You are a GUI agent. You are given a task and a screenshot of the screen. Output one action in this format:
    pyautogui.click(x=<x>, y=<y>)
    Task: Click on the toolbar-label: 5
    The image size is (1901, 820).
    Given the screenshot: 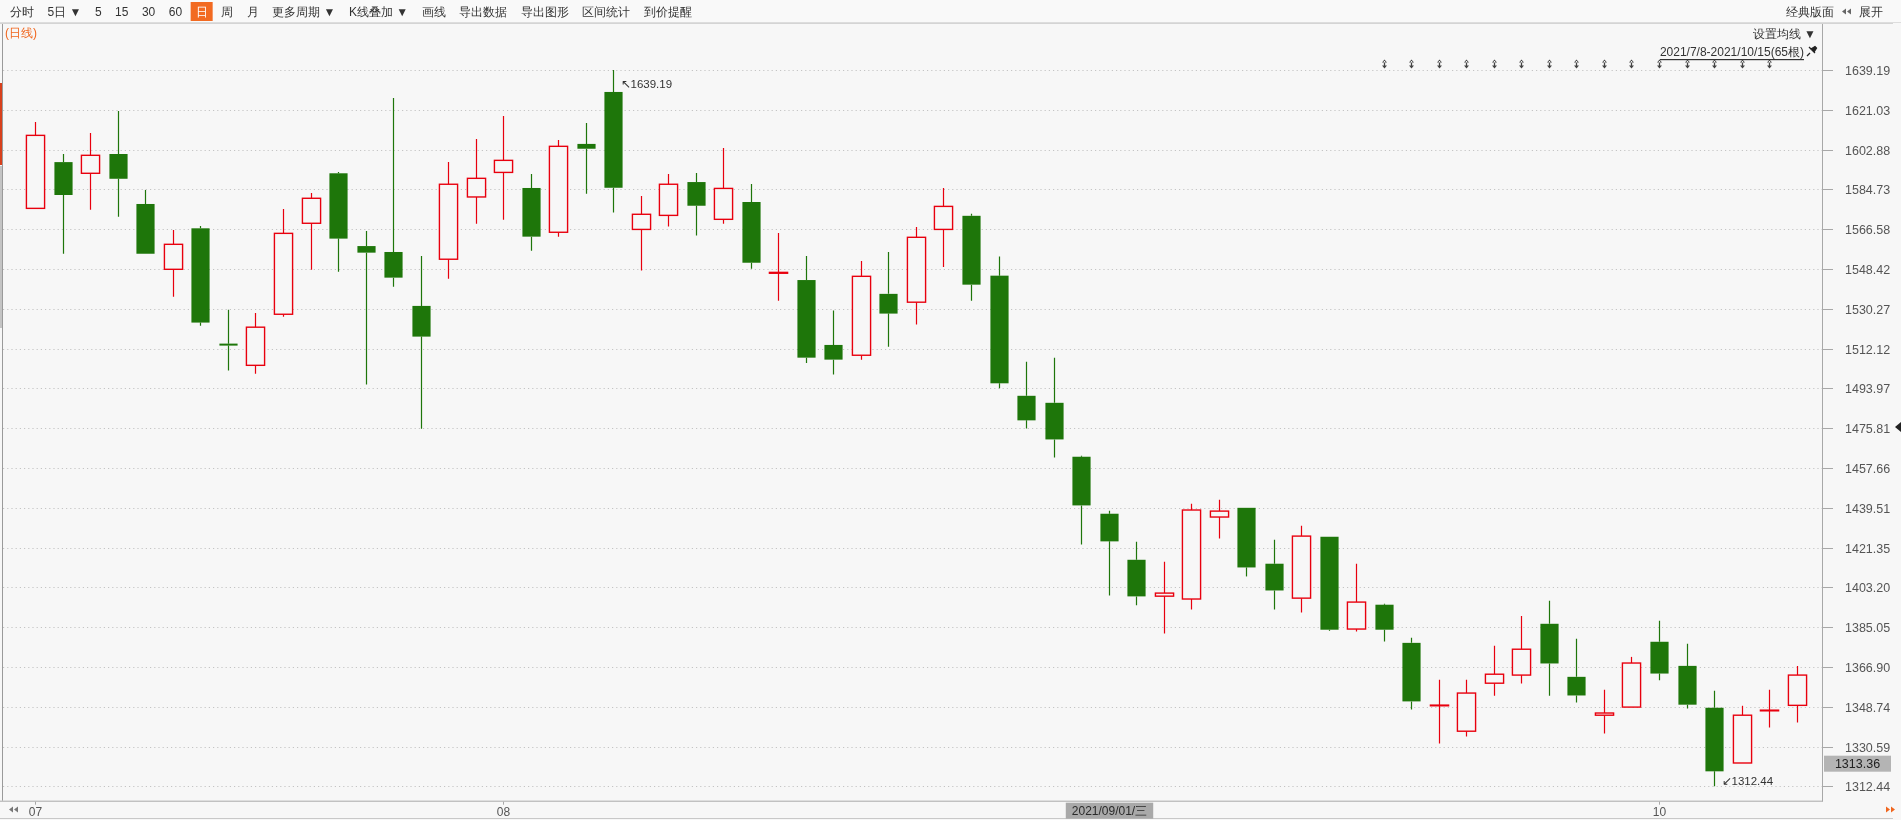 What is the action you would take?
    pyautogui.click(x=98, y=11)
    